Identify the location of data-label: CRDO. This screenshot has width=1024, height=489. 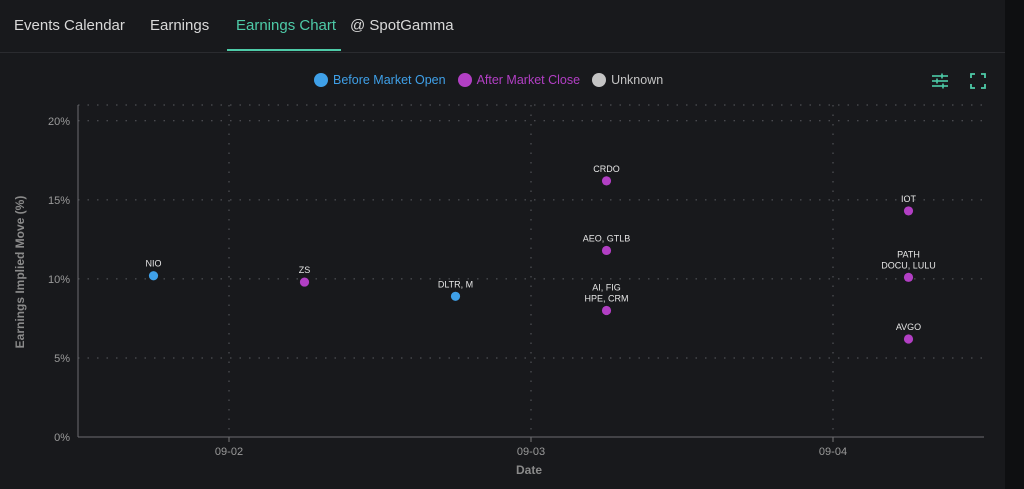
(606, 169).